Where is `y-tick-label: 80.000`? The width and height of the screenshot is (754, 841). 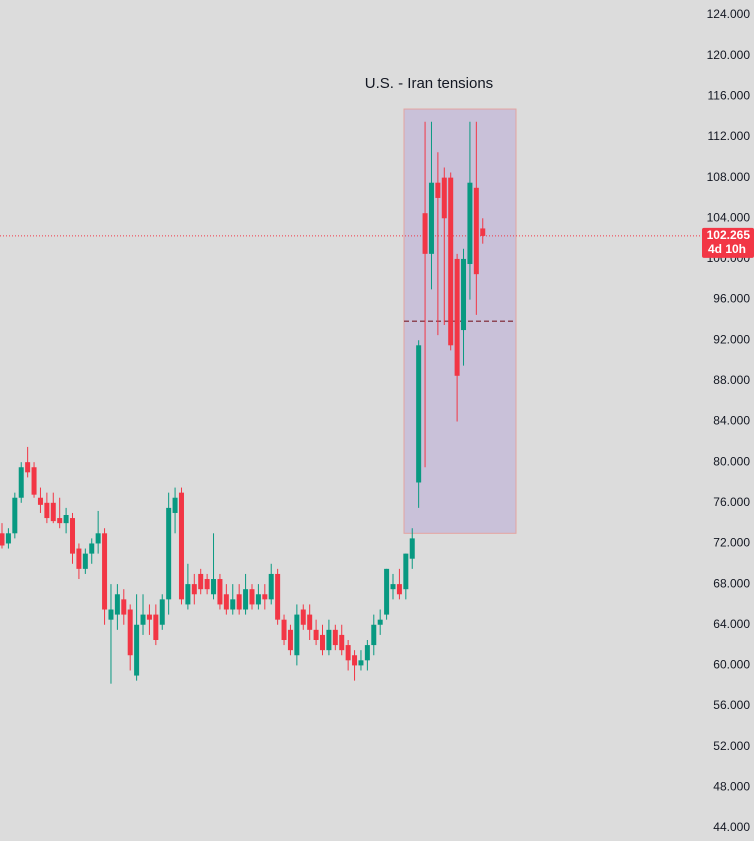
y-tick-label: 80.000 is located at coordinates (731, 461).